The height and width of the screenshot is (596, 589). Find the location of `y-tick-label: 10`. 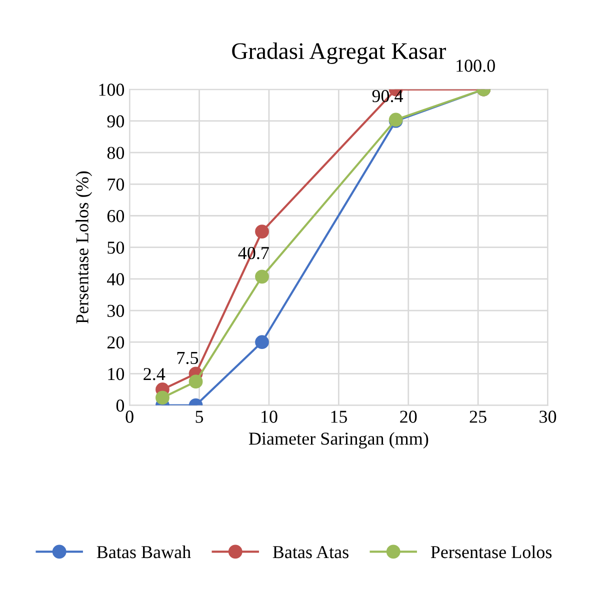

y-tick-label: 10 is located at coordinates (116, 374).